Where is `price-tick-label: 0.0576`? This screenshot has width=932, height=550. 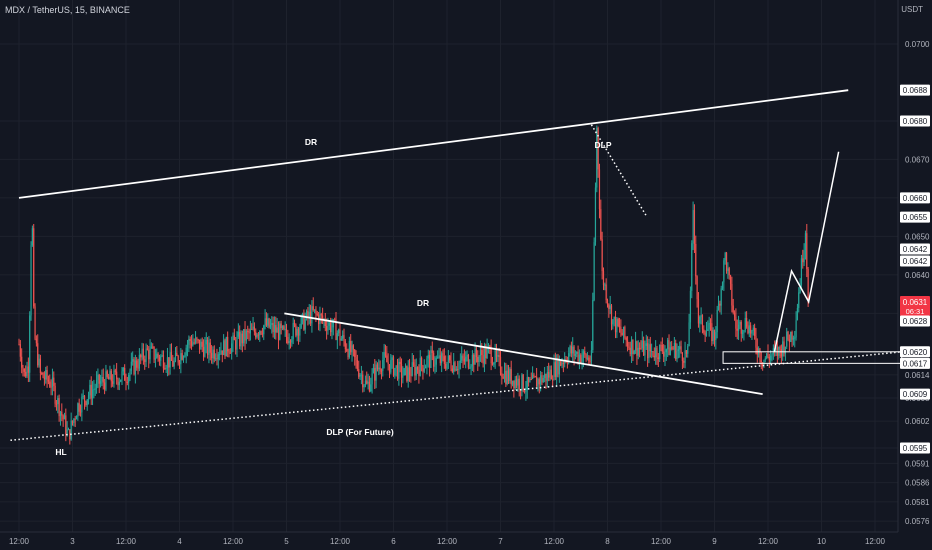
price-tick-label: 0.0576 is located at coordinates (917, 521).